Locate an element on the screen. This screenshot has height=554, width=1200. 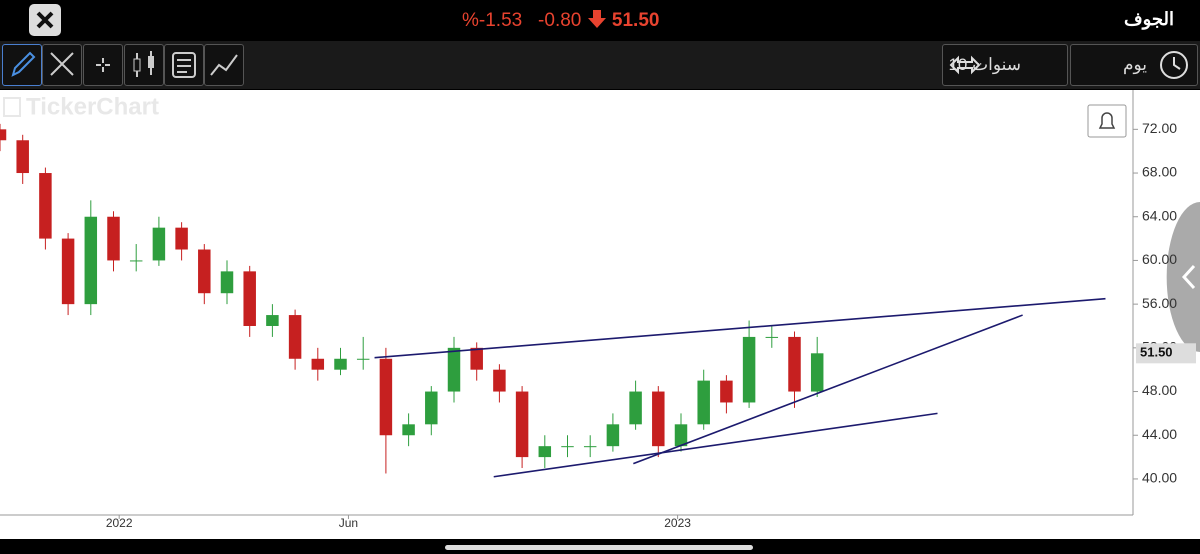
last-price-box is located at coordinates (1166, 353).